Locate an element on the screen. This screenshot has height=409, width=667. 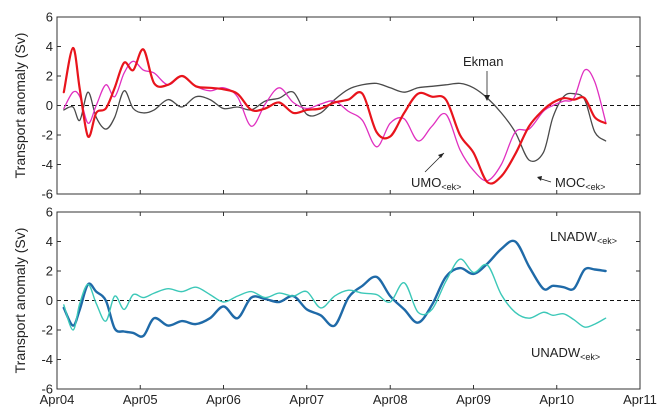
x-tick-label: Apr09 is located at coordinates (473, 399).